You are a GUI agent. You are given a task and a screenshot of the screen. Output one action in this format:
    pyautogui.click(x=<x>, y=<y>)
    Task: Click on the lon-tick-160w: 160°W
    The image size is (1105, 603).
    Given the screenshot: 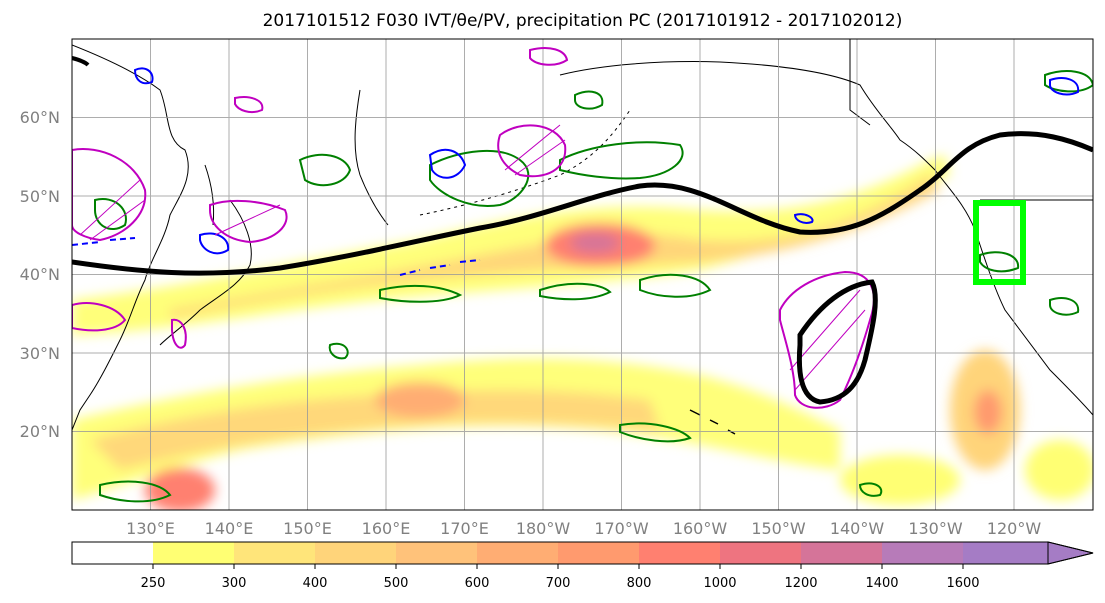 What is the action you would take?
    pyautogui.click(x=700, y=528)
    